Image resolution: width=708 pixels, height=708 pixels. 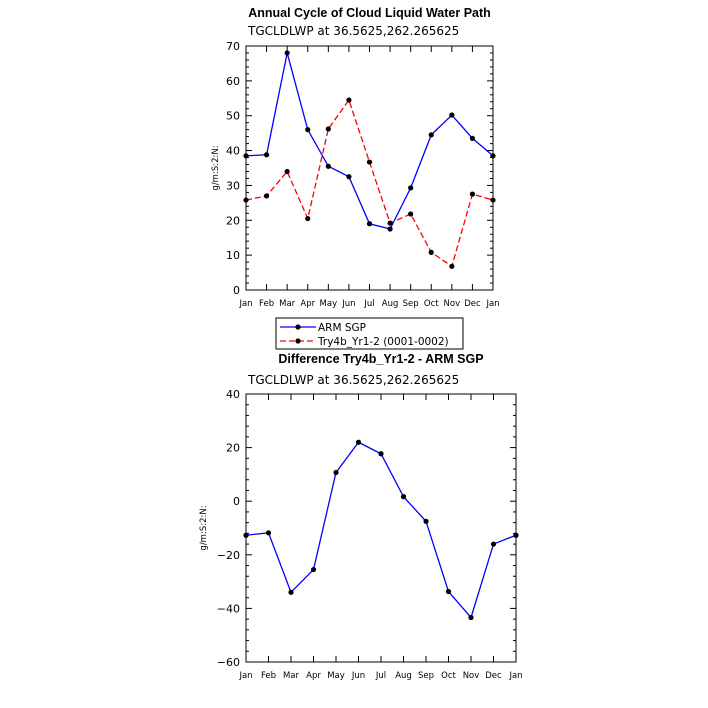 I want to click on legend-box, so click(x=369, y=333).